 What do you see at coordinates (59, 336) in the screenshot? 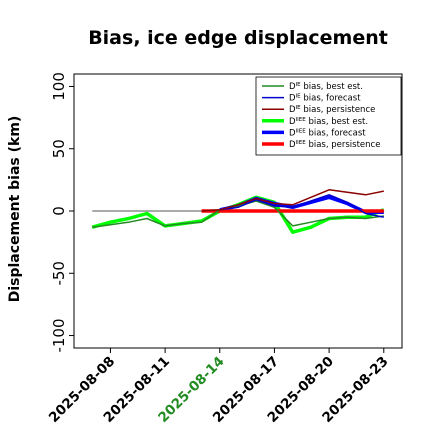
I see `y-tick-label: -100` at bounding box center [59, 336].